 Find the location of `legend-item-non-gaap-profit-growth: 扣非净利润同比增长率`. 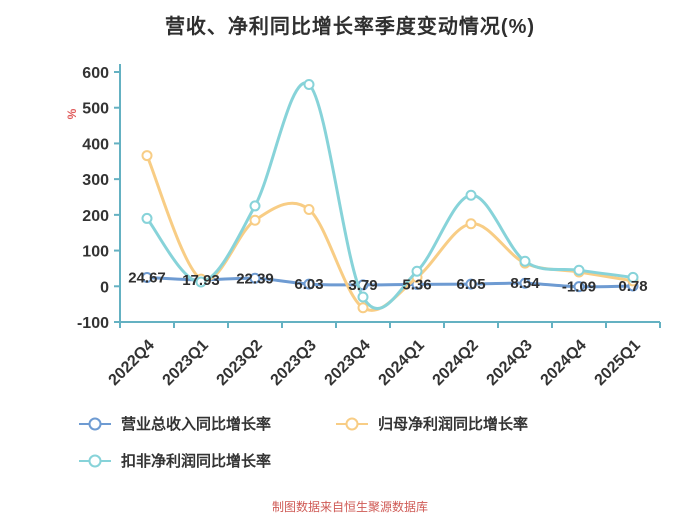

legend-item-non-gaap-profit-growth: 扣非净利润同比增长率 is located at coordinates (174, 460).